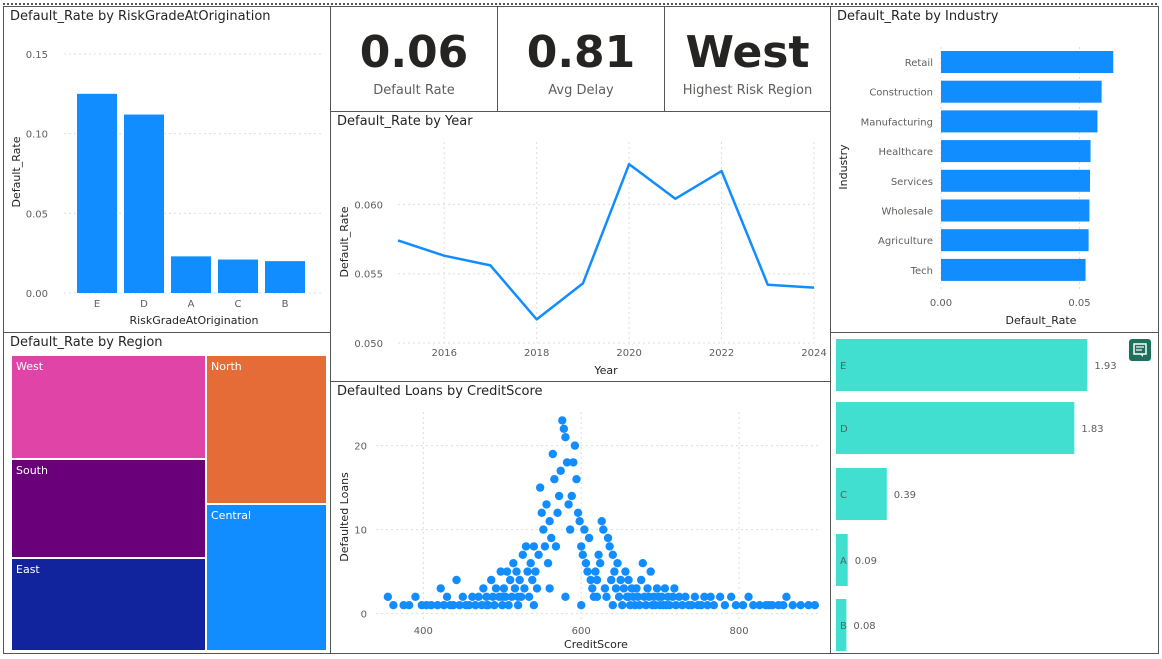 The height and width of the screenshot is (659, 1162). Describe the element at coordinates (905, 241) in the screenshot. I see `y-tick-label: Agriculture` at that location.